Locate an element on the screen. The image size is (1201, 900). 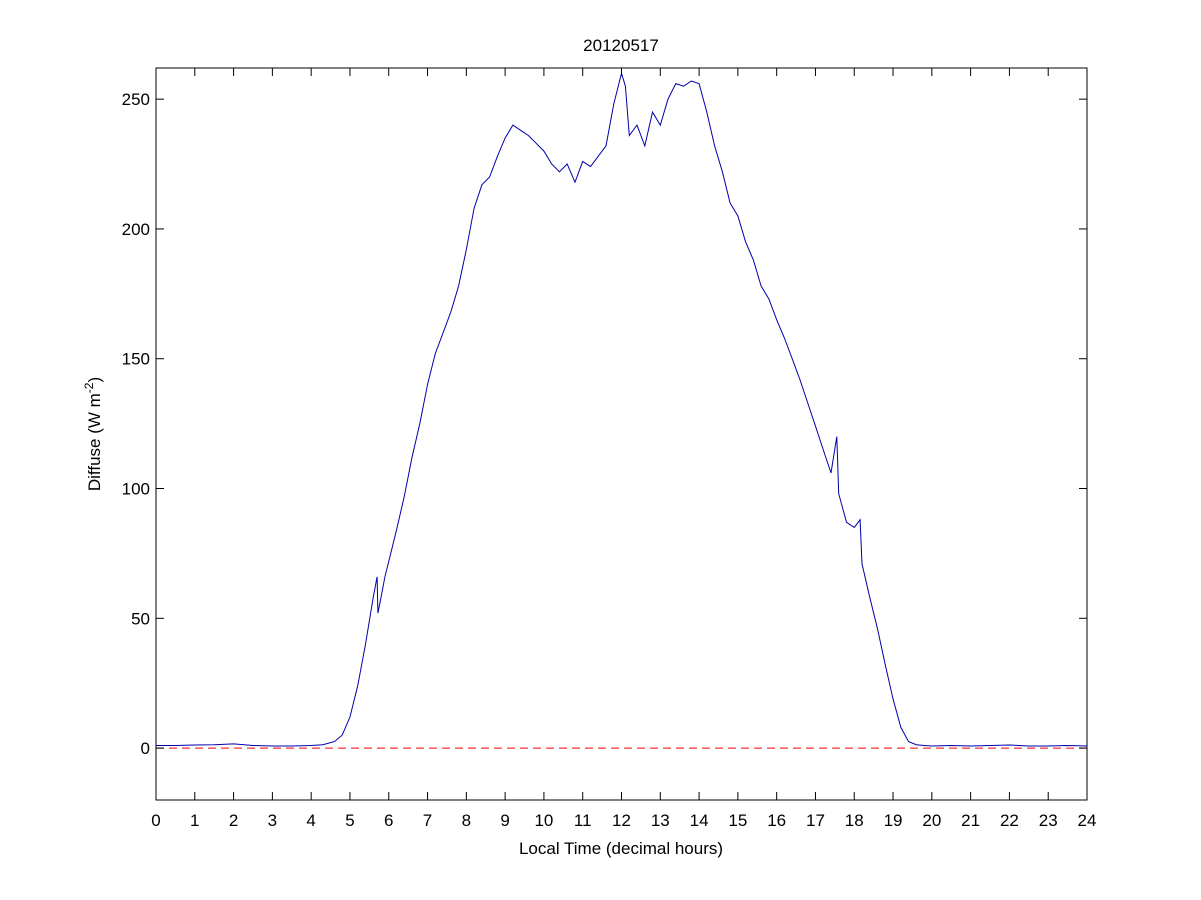
x-tick-label: 0 is located at coordinates (155, 820).